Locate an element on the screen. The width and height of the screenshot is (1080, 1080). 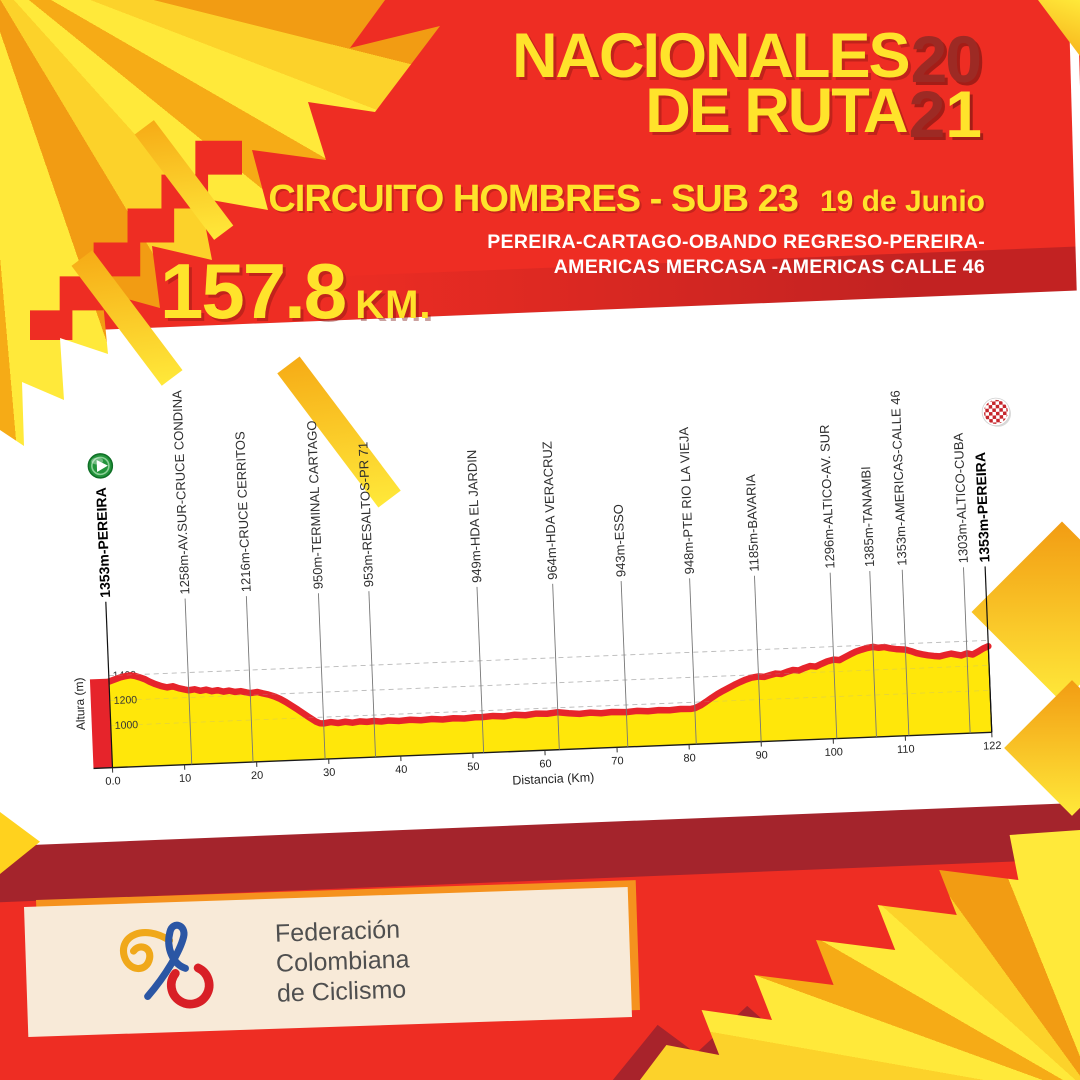
x-tick-label: 60 is located at coordinates (545, 764).